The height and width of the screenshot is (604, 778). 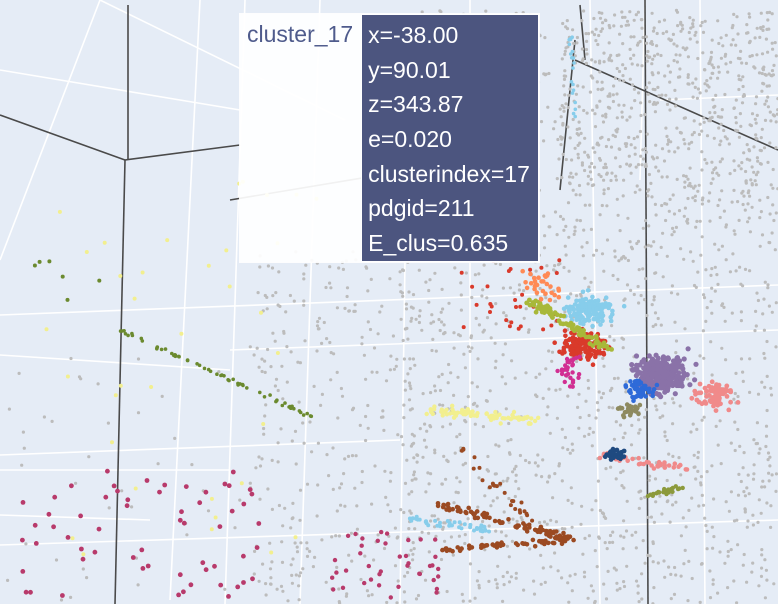 What do you see at coordinates (182, 152) in the screenshot?
I see `box-edge` at bounding box center [182, 152].